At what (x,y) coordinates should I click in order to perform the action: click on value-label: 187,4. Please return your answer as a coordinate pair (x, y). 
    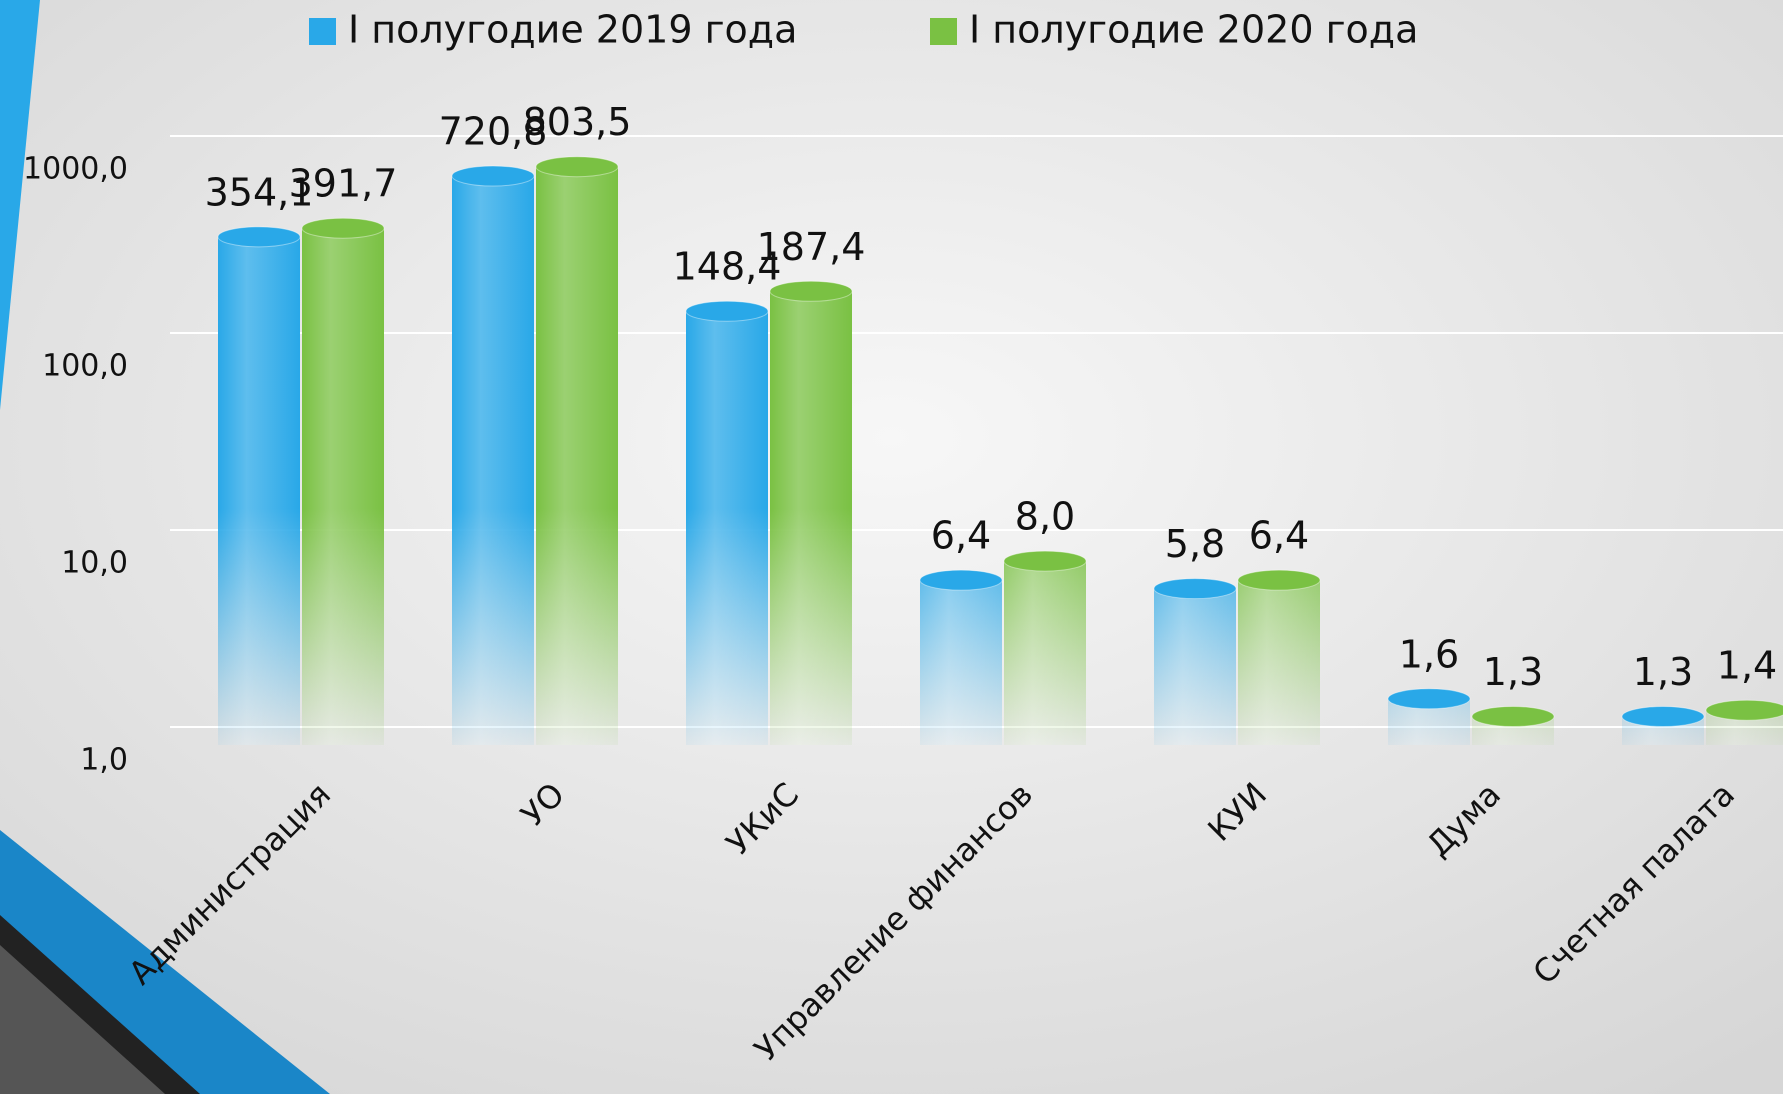
    Looking at the image, I should click on (811, 247).